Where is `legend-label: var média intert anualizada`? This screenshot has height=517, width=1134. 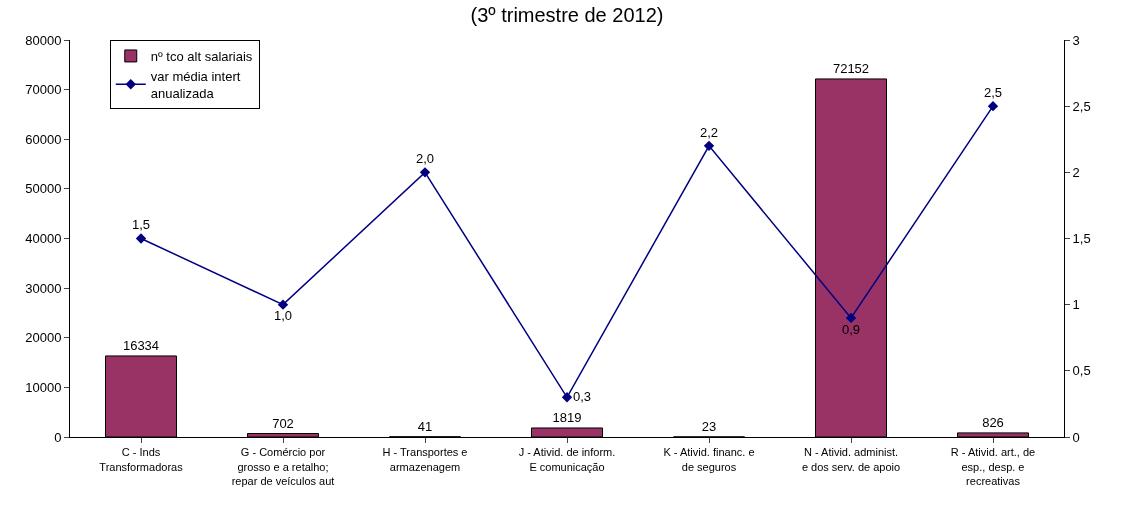 legend-label: var média intert anualizada is located at coordinates (195, 84).